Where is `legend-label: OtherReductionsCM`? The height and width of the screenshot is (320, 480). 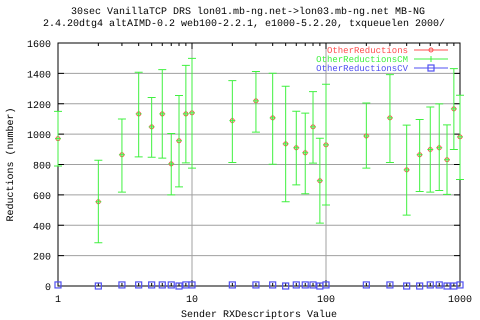 legend-label: OtherReductionsCM is located at coordinates (362, 60).